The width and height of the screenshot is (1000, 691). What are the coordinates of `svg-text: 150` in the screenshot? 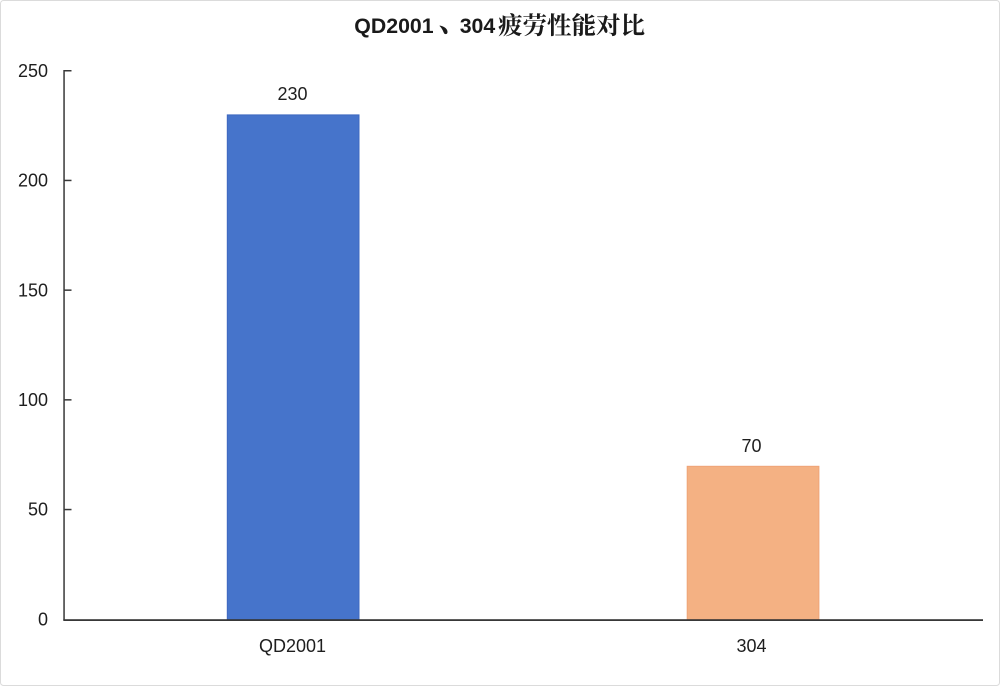 It's located at (33, 290).